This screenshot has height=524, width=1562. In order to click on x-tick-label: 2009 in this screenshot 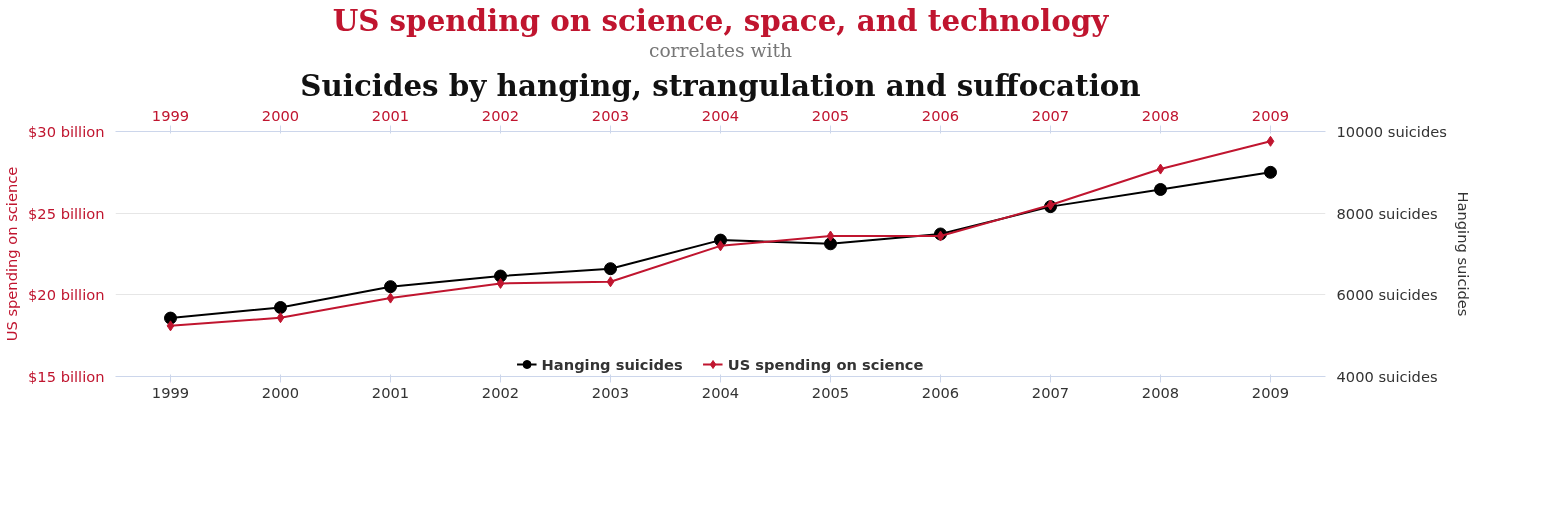, I will do `click(1270, 392)`.